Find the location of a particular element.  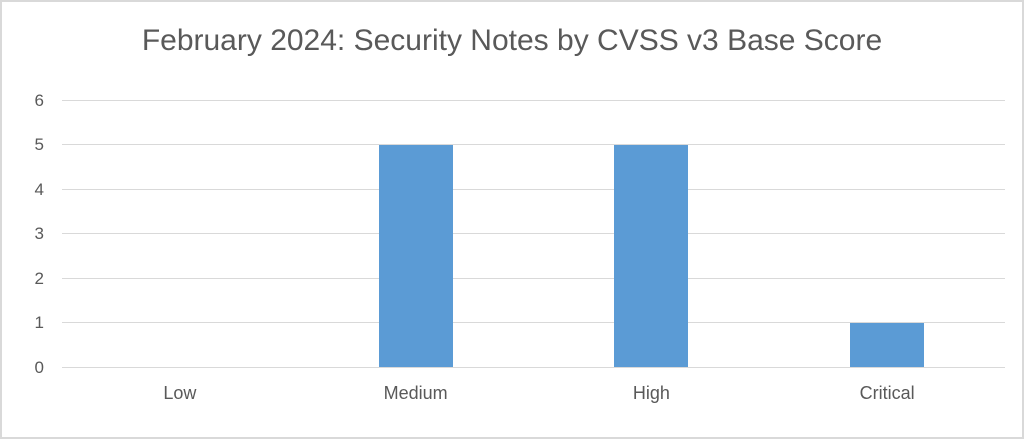

bar-high is located at coordinates (651, 255).